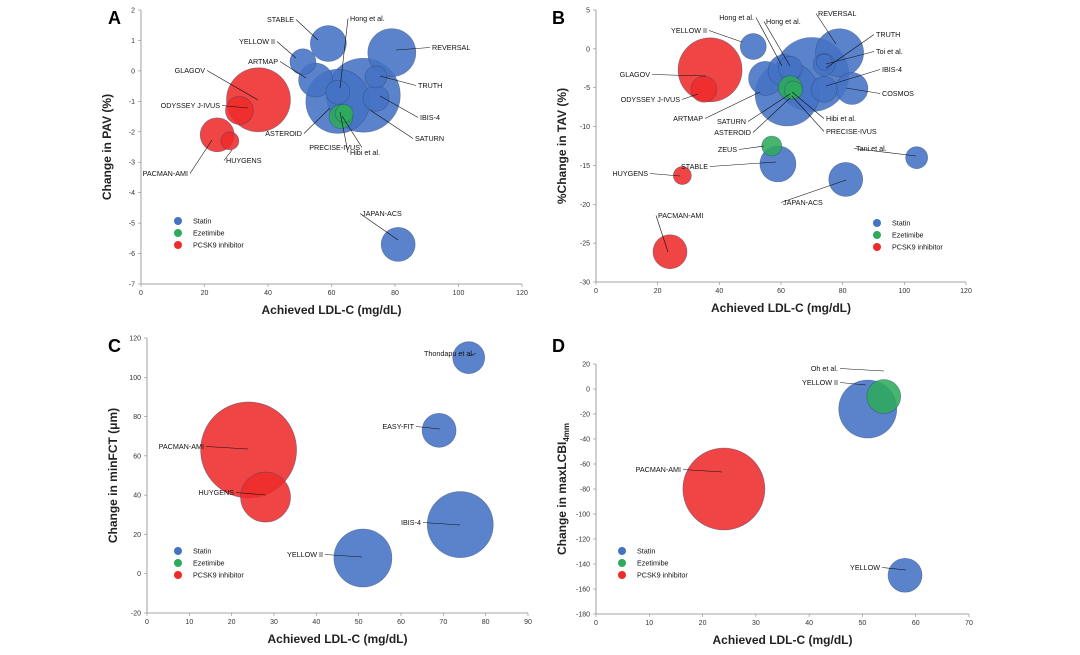 This screenshot has height=655, width=1080. I want to click on legend-label: PCSK9 inhibitor, so click(662, 575).